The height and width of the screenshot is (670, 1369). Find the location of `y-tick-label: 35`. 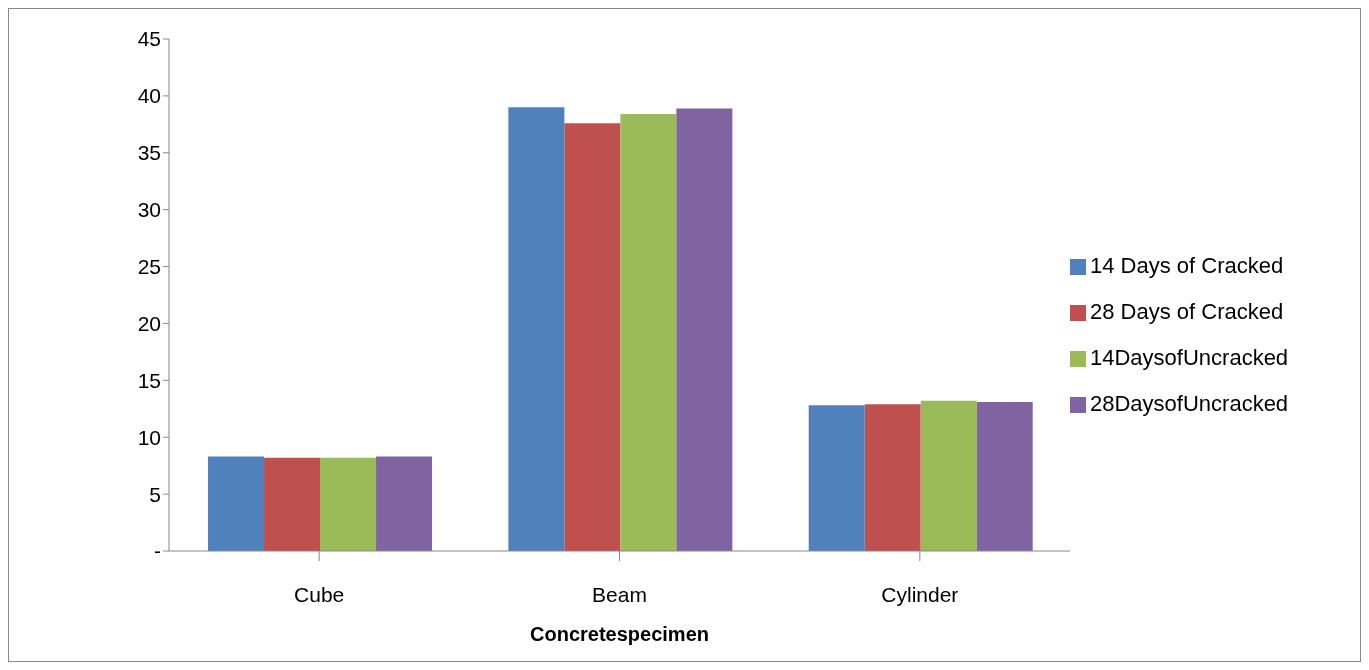

y-tick-label: 35 is located at coordinates (149, 153).